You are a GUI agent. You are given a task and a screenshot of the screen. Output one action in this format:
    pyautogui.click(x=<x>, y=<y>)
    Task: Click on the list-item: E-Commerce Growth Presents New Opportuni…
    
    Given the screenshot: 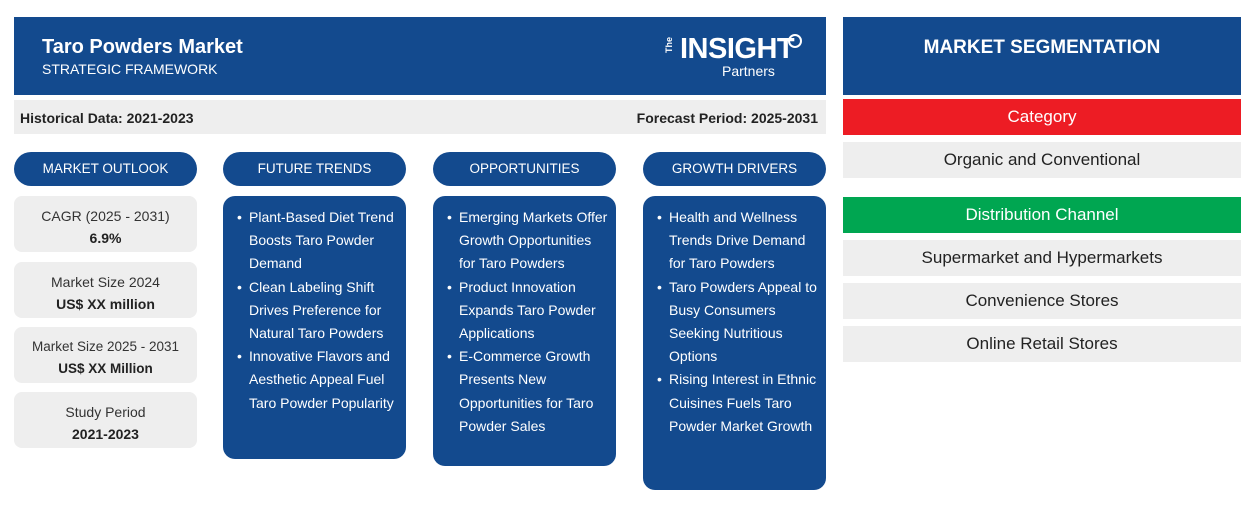 What is the action you would take?
    pyautogui.click(x=527, y=391)
    